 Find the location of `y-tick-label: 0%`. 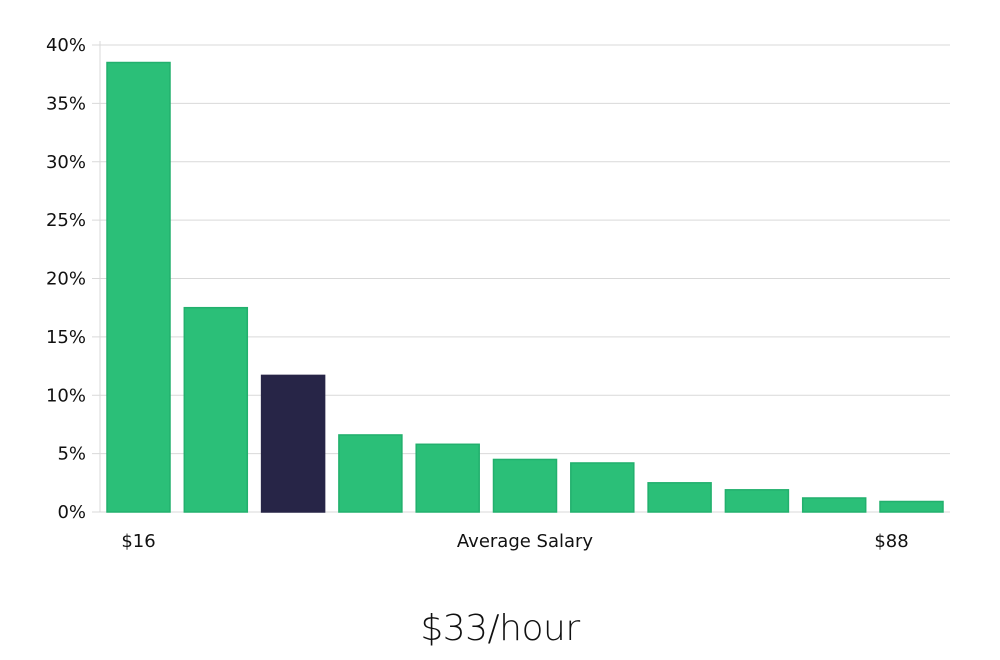

y-tick-label: 0% is located at coordinates (71, 512).